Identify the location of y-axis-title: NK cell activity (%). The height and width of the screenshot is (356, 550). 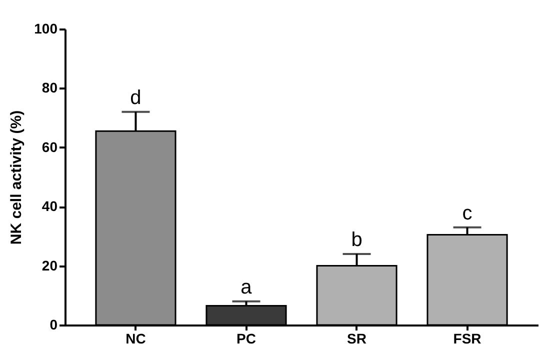
(17, 177).